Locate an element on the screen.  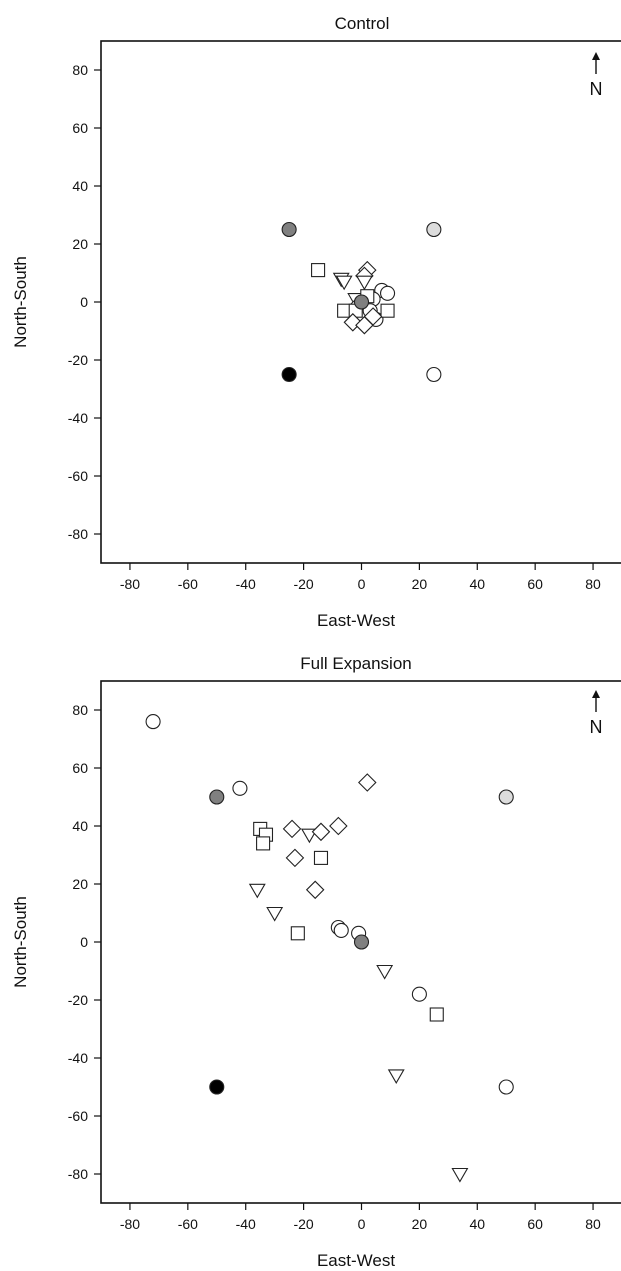
data-points is located at coordinates (361, 302).